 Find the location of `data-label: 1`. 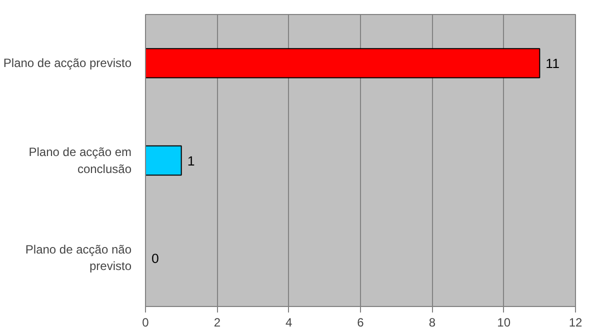

data-label: 1 is located at coordinates (191, 161).